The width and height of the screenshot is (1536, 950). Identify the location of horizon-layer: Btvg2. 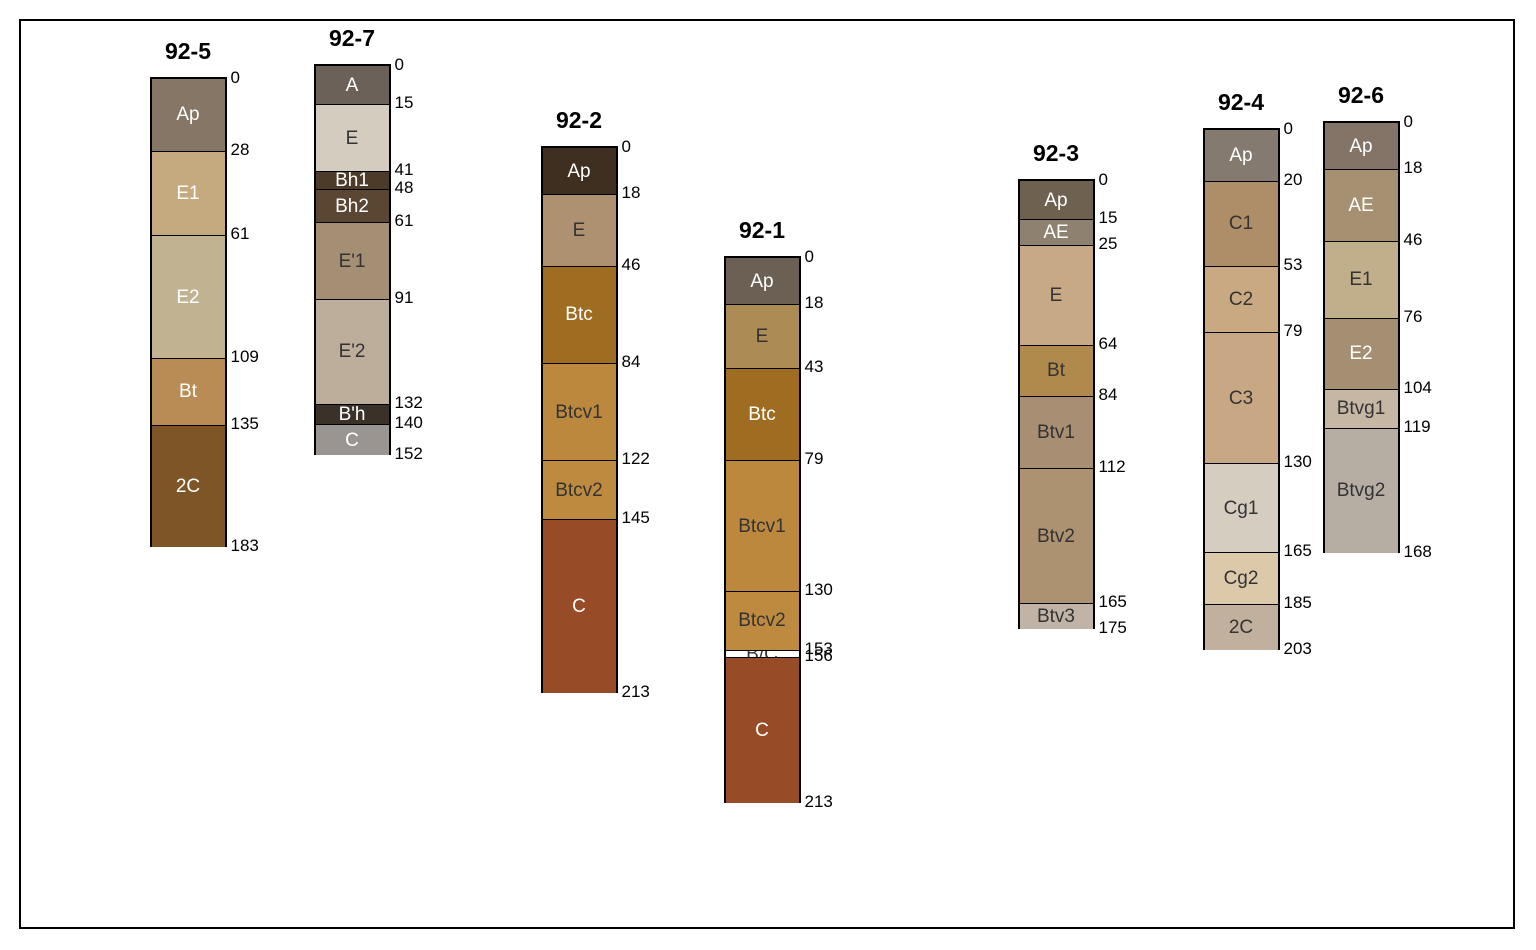
(1361, 490).